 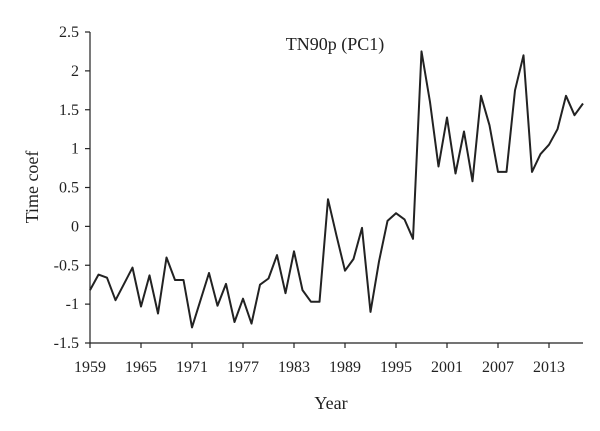 I want to click on x-tick-label: 1965, so click(x=141, y=367).